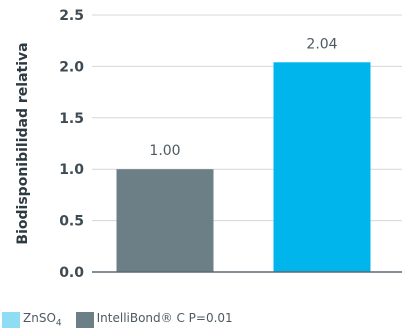 This screenshot has height=336, width=408. Describe the element at coordinates (321, 44) in the screenshot. I see `data-label-2: 2.04` at that location.